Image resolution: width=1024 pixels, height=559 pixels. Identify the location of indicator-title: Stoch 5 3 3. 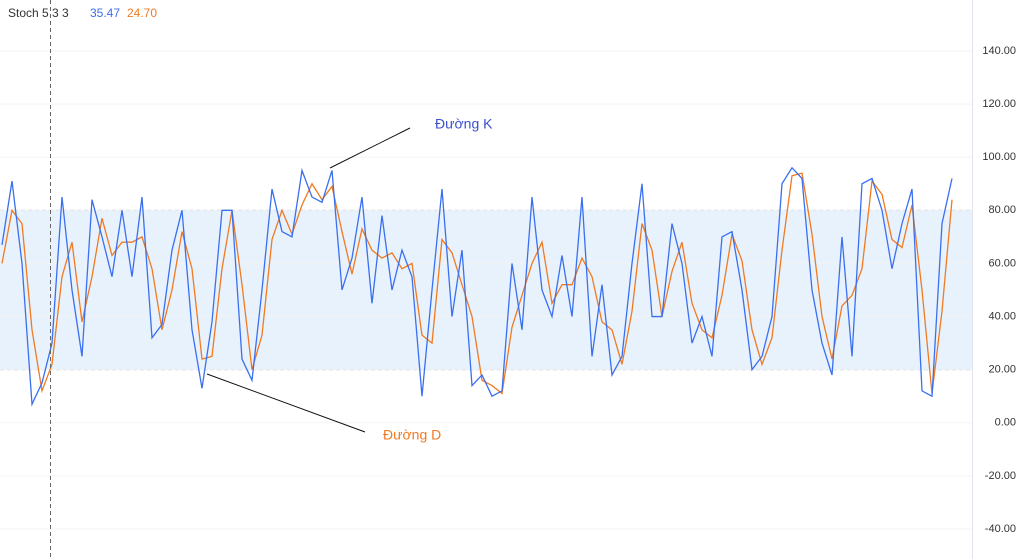
(38, 13).